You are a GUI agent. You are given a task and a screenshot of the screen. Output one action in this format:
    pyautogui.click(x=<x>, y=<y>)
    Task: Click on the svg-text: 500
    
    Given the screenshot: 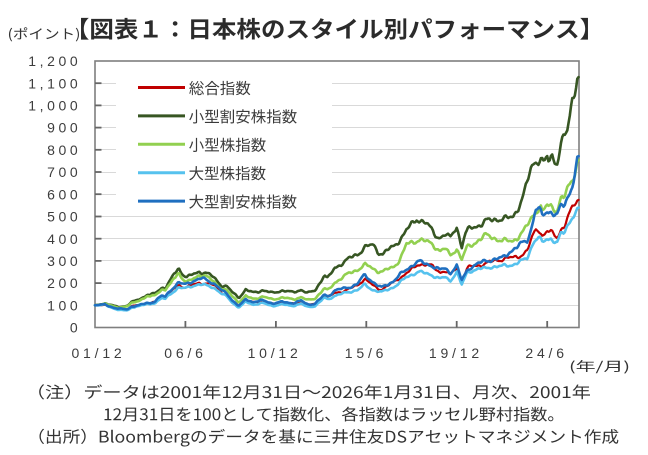 What is the action you would take?
    pyautogui.click(x=64, y=217)
    